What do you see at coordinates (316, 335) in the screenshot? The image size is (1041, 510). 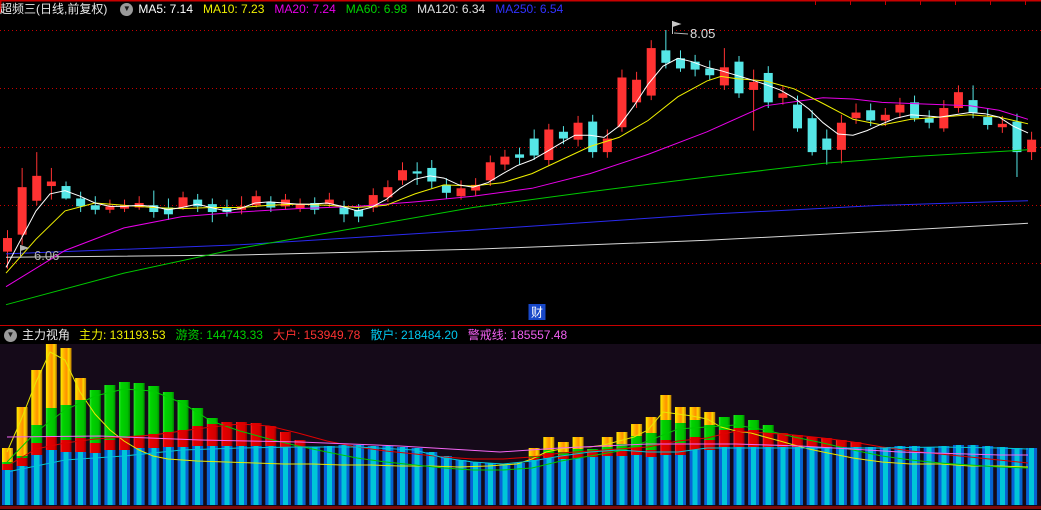 I see `indicator-field-2: 大户: 153949.78` at bounding box center [316, 335].